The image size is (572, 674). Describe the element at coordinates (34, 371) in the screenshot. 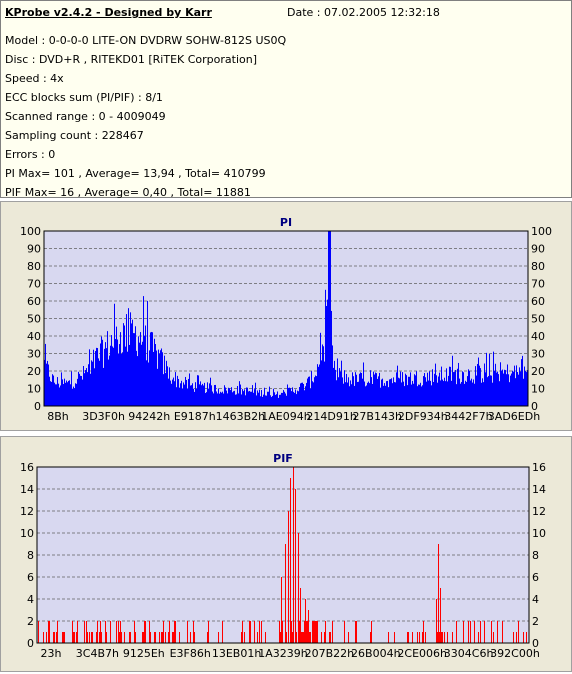

I see `pi-ytick-left: 20` at that location.